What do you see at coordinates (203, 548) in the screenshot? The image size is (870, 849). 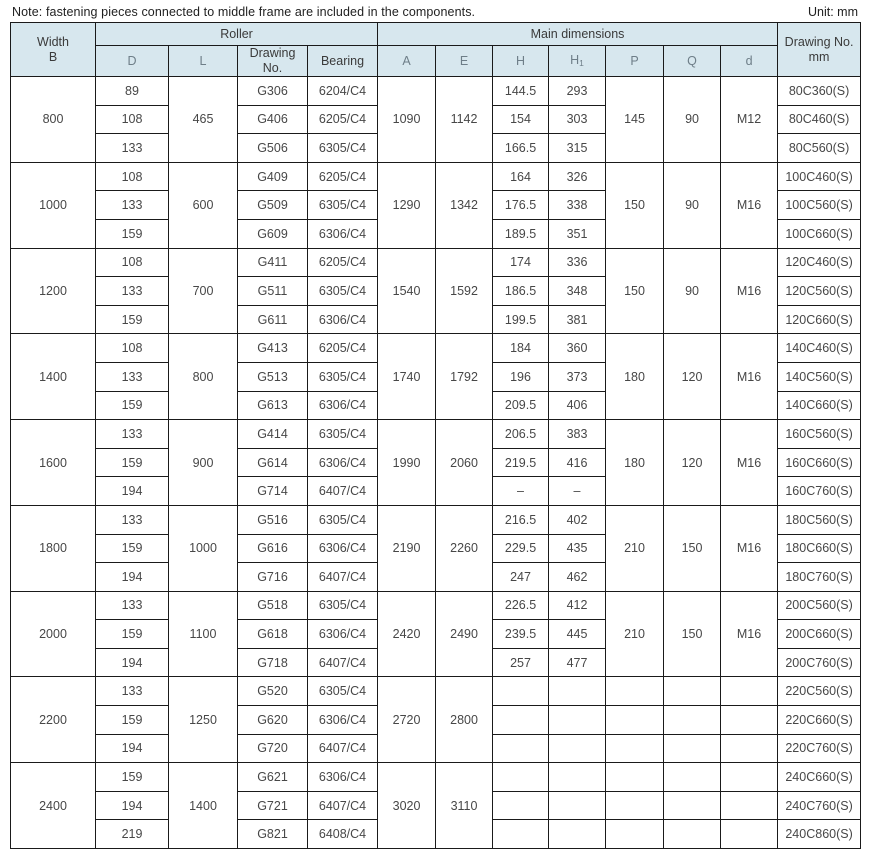 I see `cell-roller-l: 1000` at bounding box center [203, 548].